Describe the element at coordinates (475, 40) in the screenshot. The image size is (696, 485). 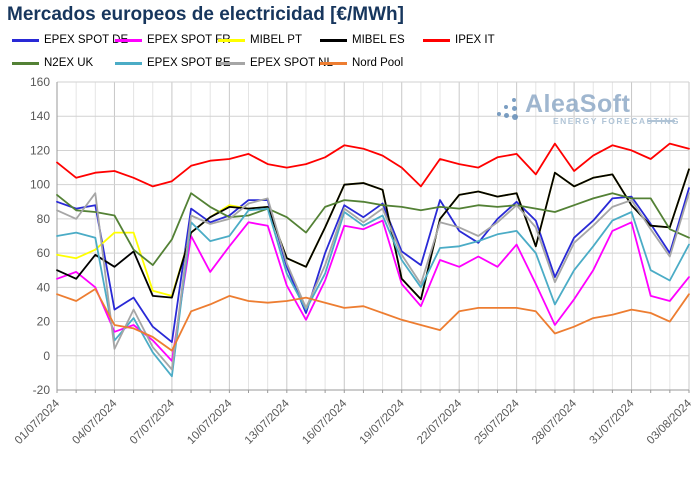
I see `legend-label: IPEX IT` at that location.